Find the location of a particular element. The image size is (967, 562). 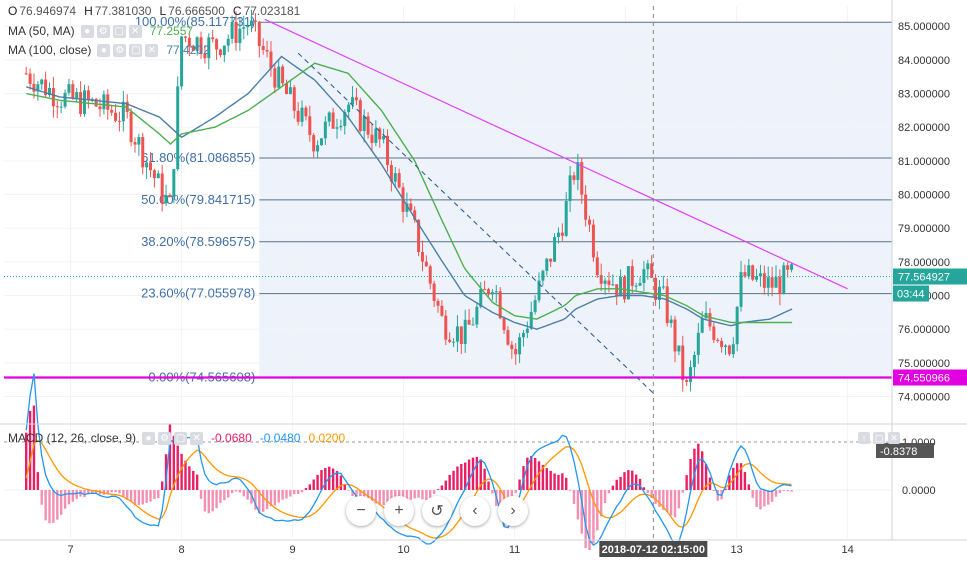

zoom-in-button: + is located at coordinates (399, 511).